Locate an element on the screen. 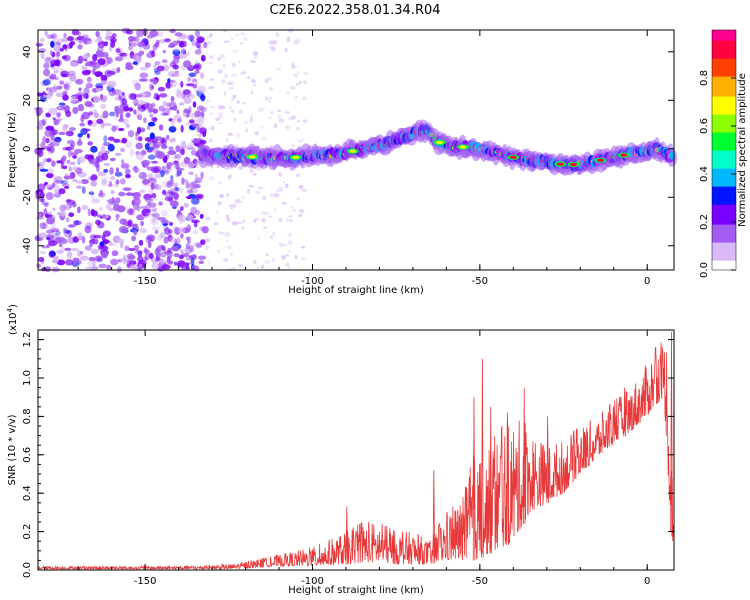 The image size is (750, 600). colorbar-tick-label: 0.8 is located at coordinates (704, 78).